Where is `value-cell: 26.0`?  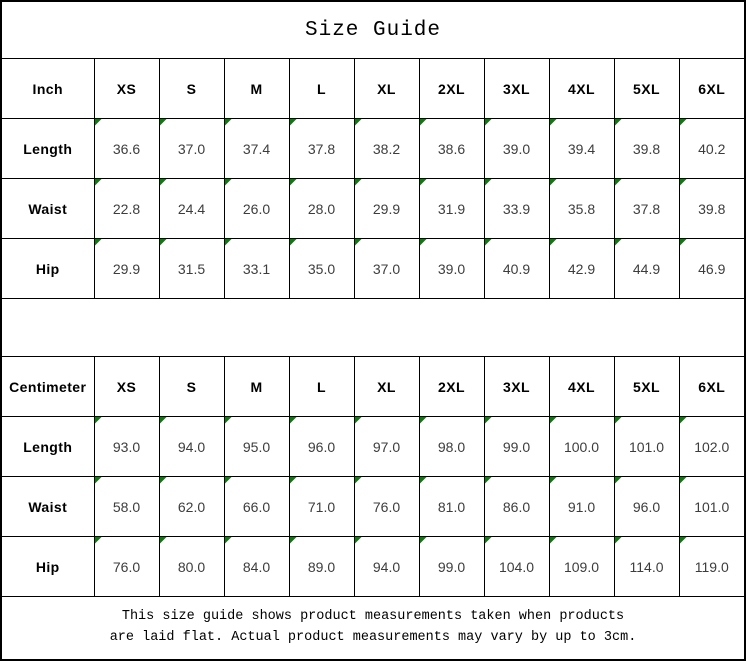
value-cell: 26.0 is located at coordinates (256, 208).